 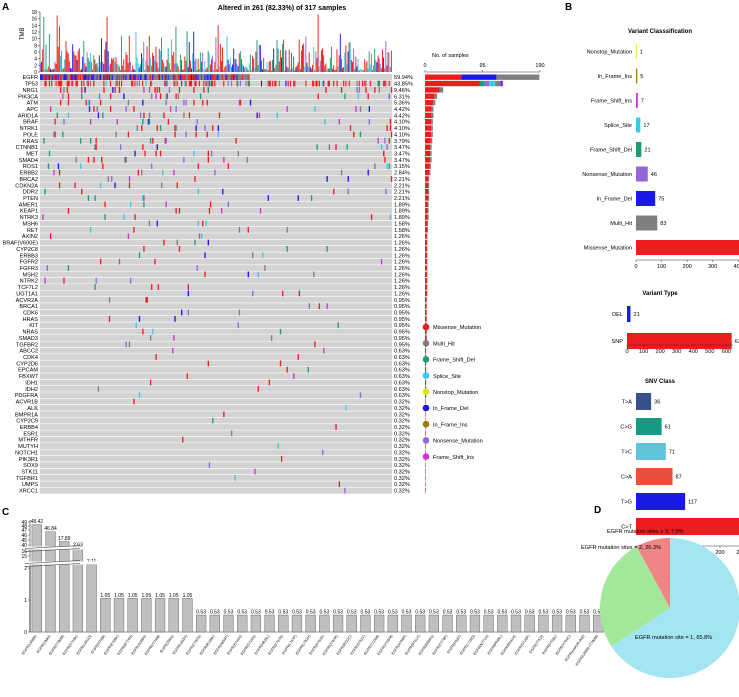 I want to click on variant-classification-tick-label: 100, so click(x=661, y=267).